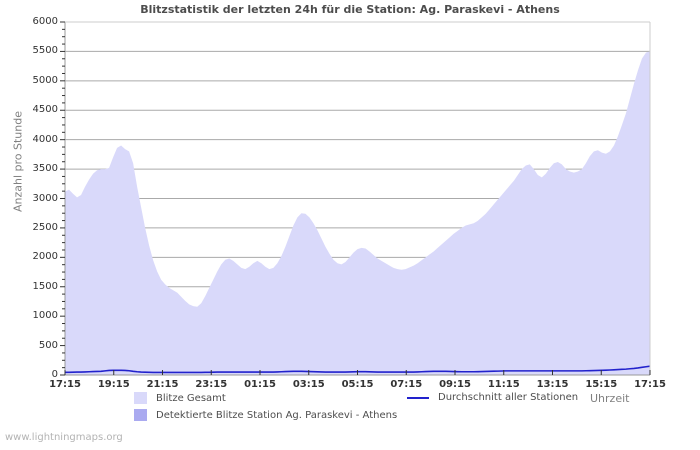  I want to click on x-tick-label: 05:15, so click(357, 384).